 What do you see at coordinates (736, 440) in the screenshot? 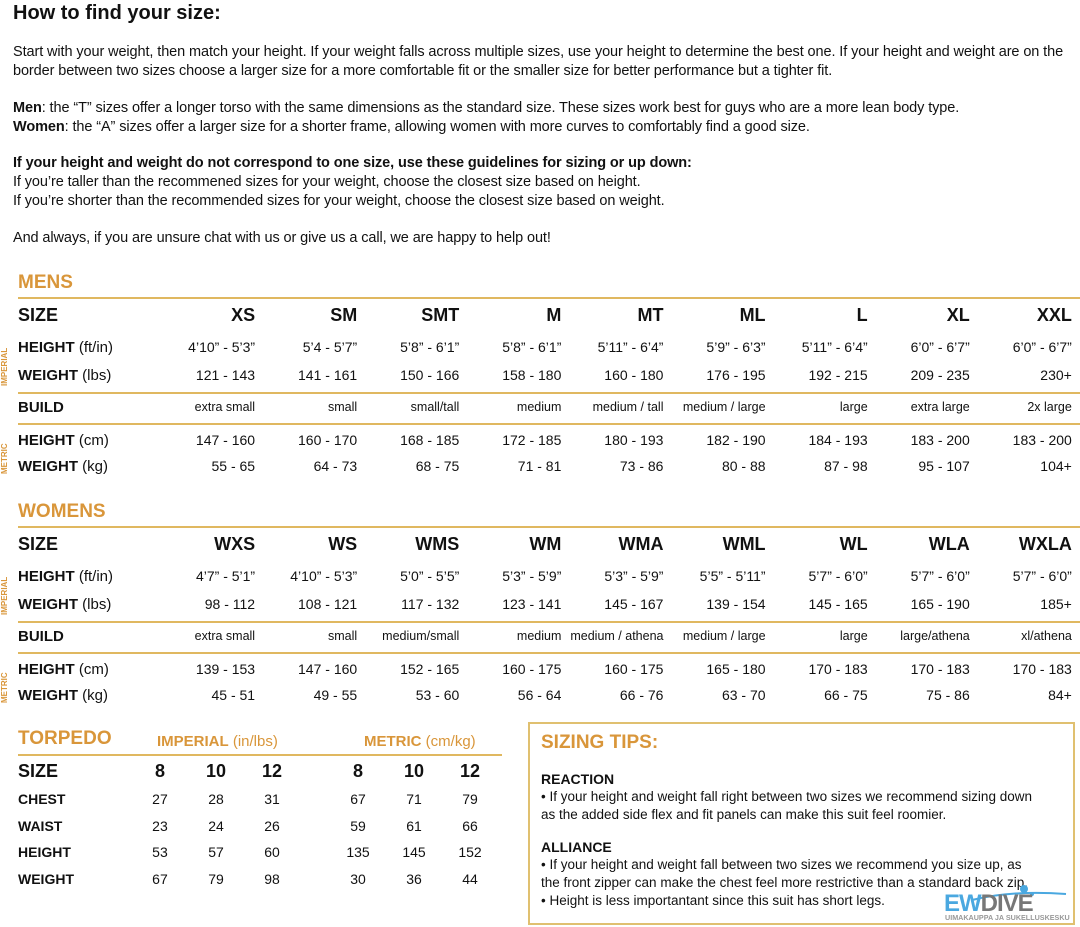
I see `table-cell: 182 - 190` at bounding box center [736, 440].